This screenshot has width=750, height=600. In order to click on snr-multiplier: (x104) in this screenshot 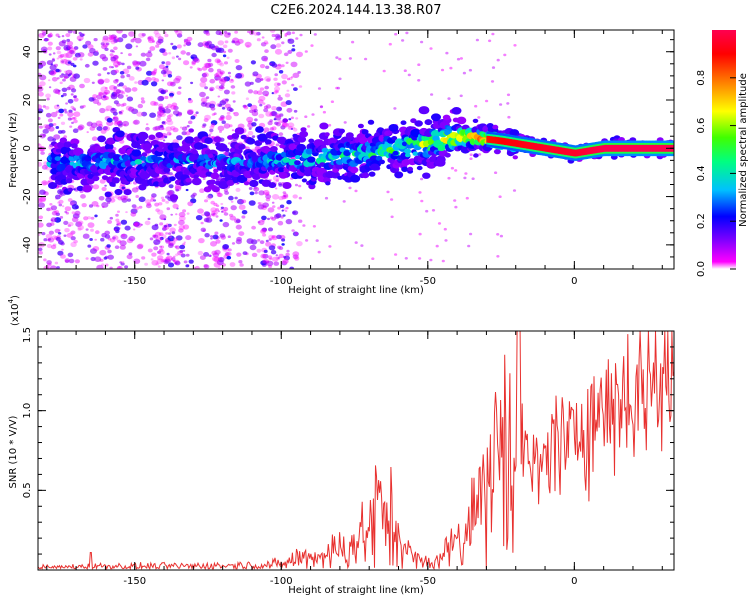, I will do `click(14, 310)`.